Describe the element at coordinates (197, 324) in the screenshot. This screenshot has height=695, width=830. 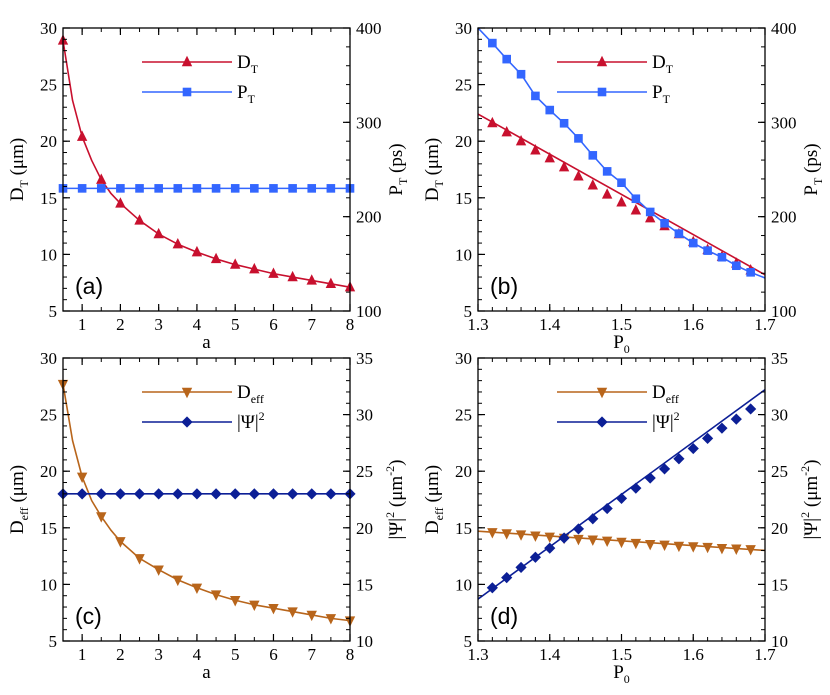
I see `x-tick-label: 4` at that location.